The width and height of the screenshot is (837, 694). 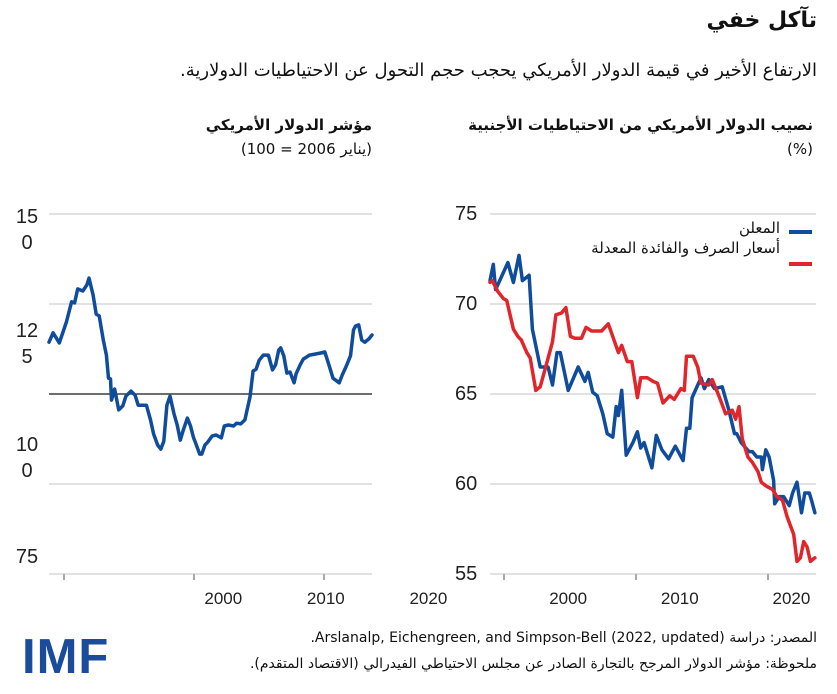 What do you see at coordinates (466, 304) in the screenshot?
I see `right-ytick-label: 70` at bounding box center [466, 304].